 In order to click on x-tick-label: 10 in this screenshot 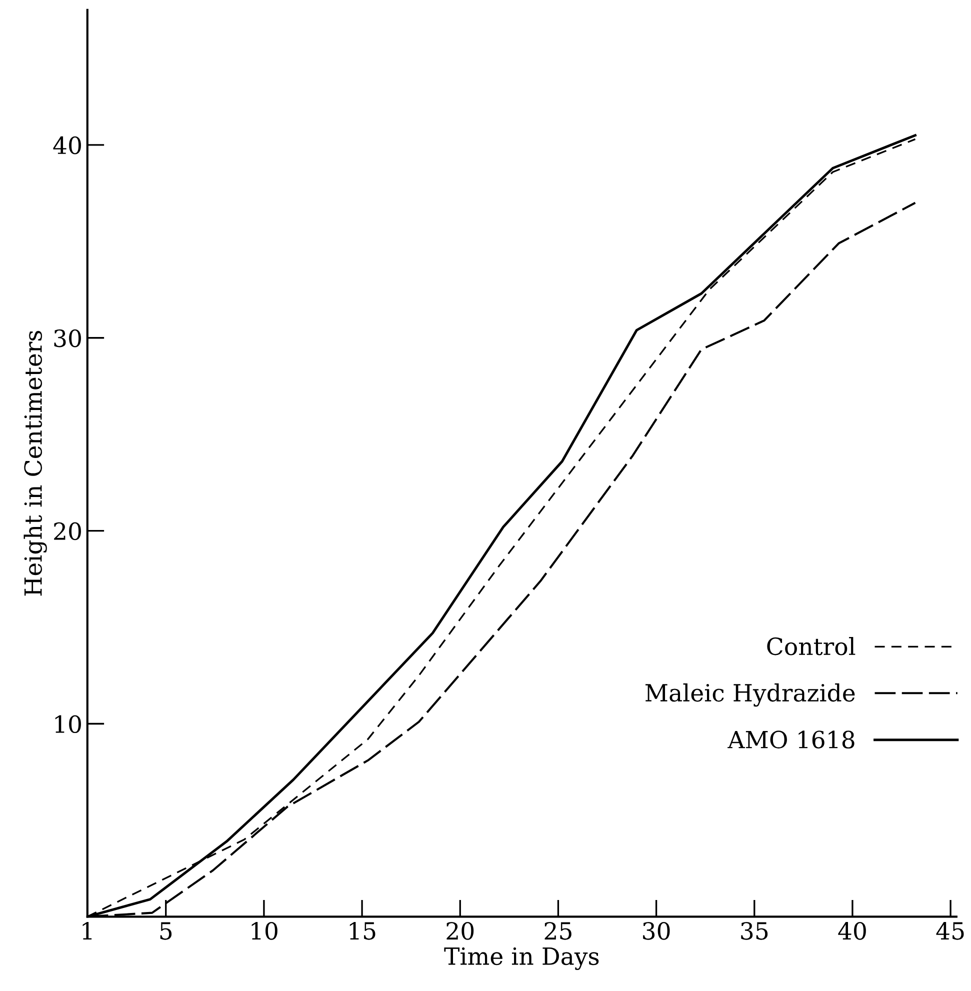, I will do `click(265, 931)`.